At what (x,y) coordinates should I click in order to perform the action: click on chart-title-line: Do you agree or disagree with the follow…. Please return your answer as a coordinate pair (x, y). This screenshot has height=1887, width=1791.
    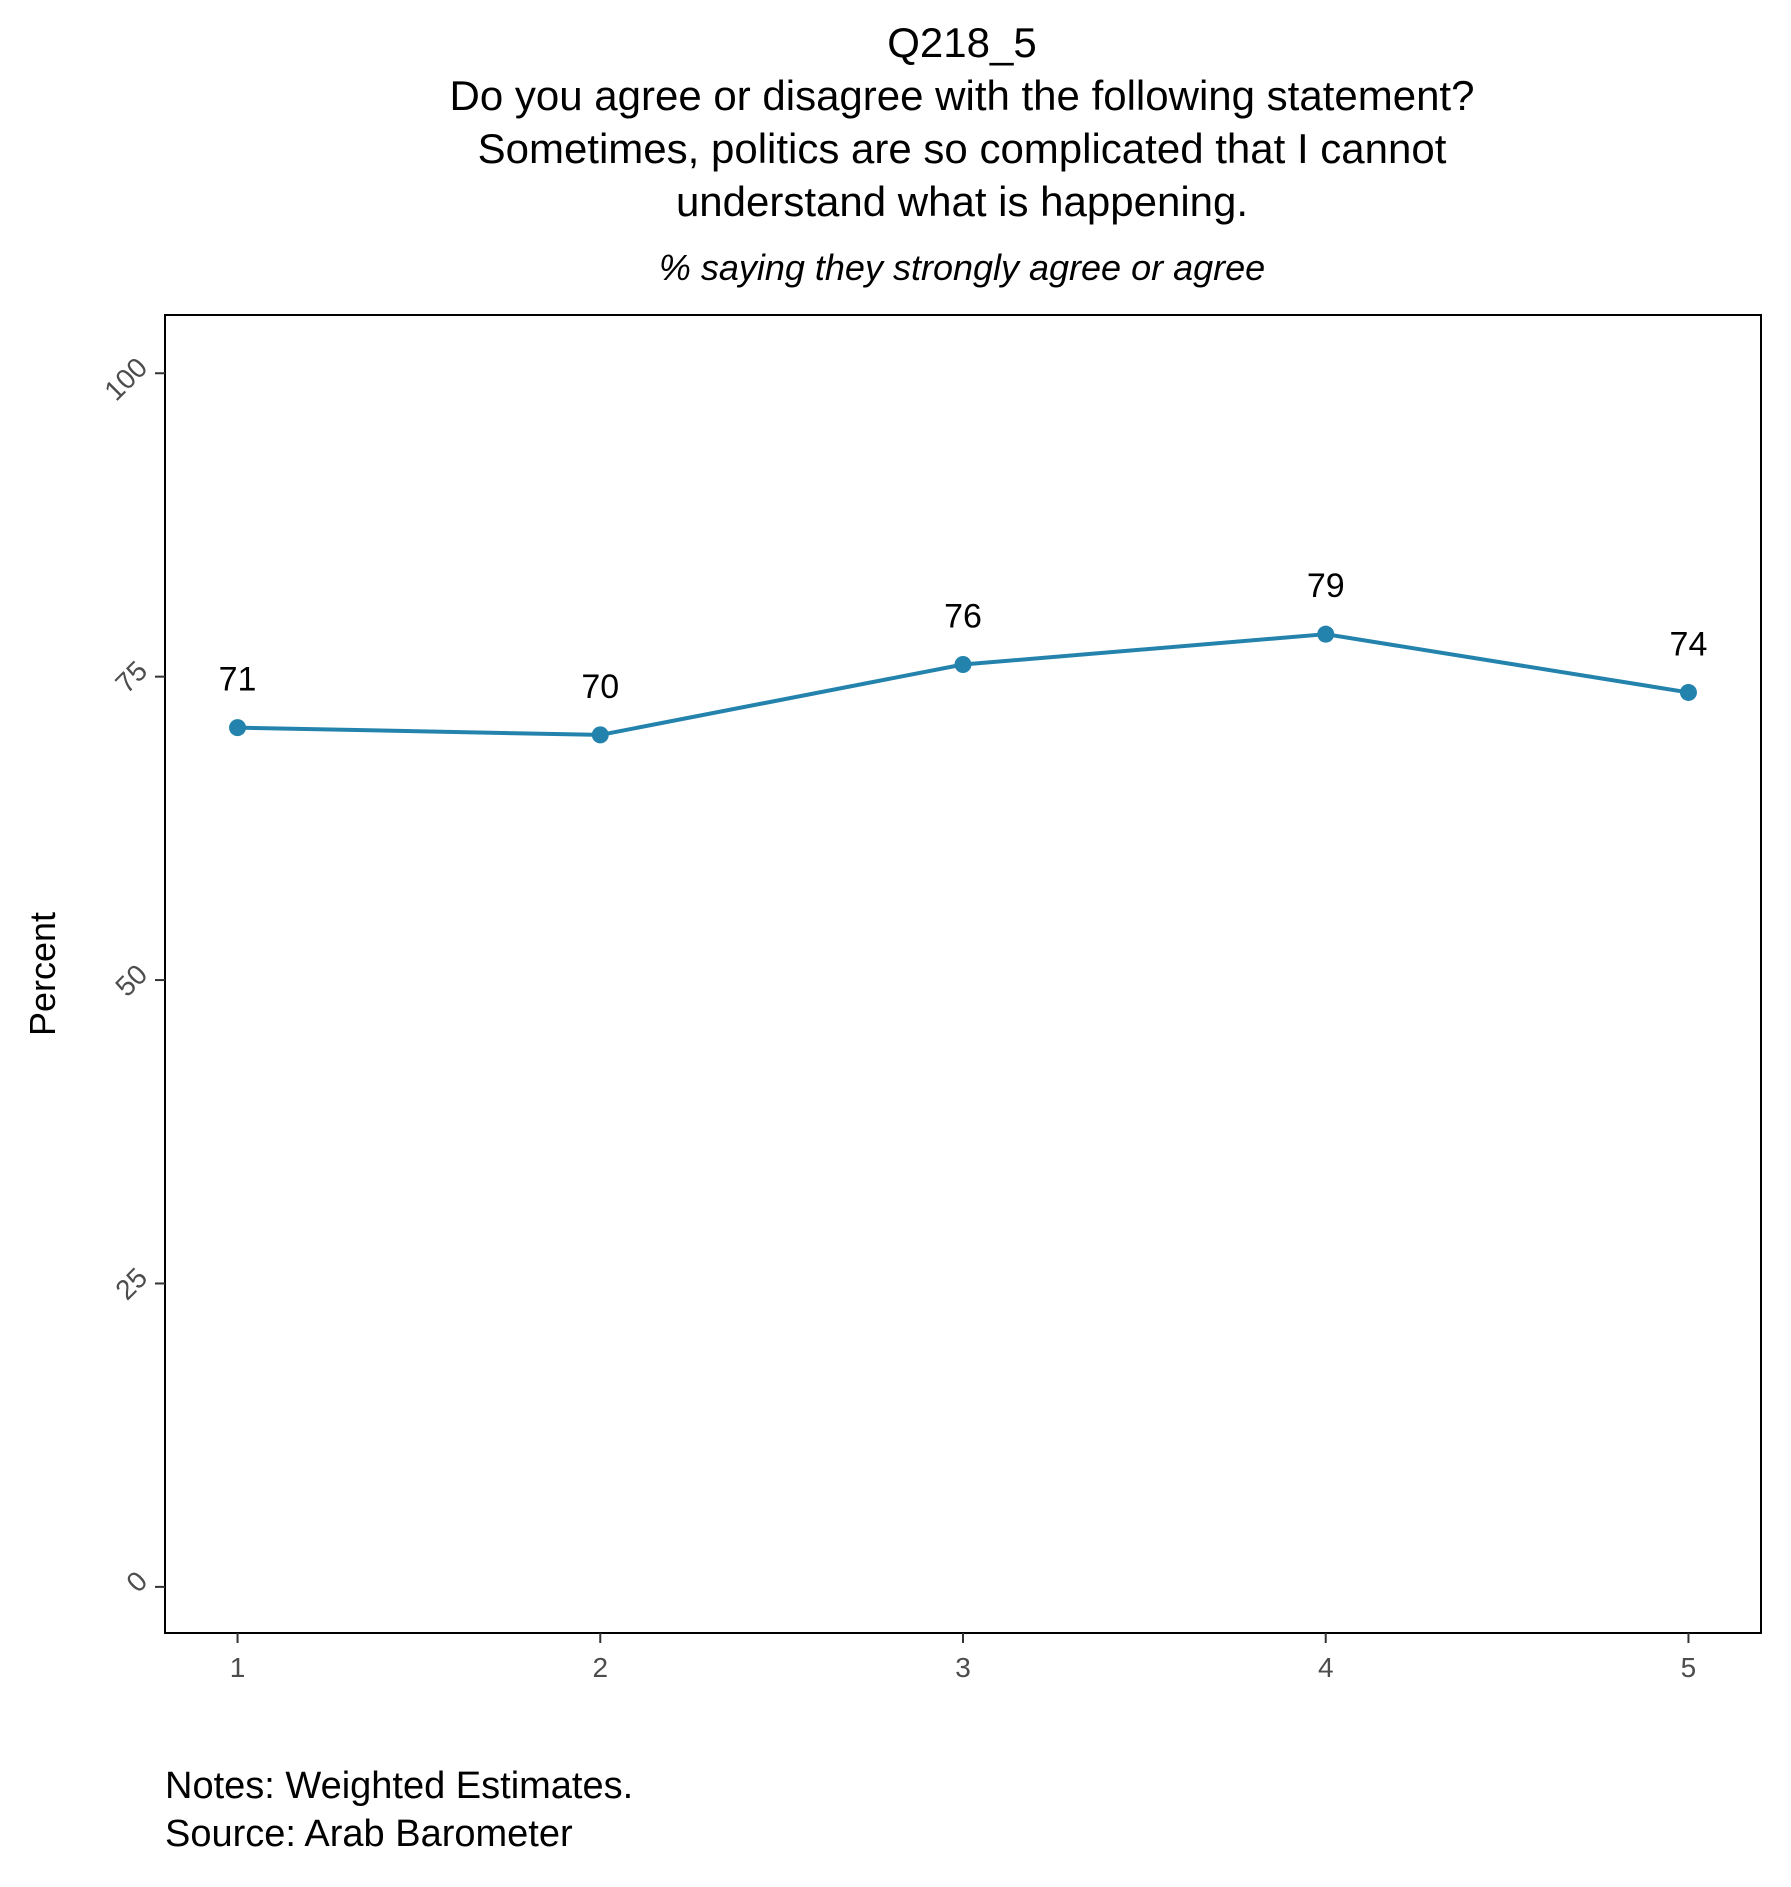
    Looking at the image, I should click on (962, 95).